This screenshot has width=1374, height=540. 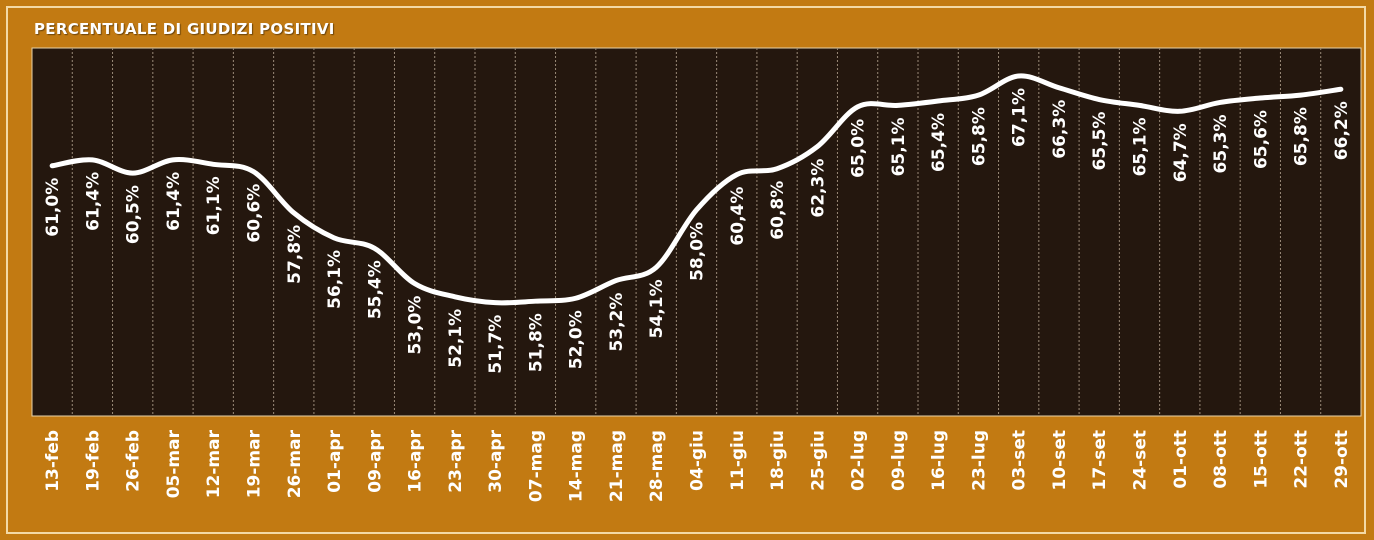 I want to click on x-tick-label: 08-ott, so click(x=1221, y=459).